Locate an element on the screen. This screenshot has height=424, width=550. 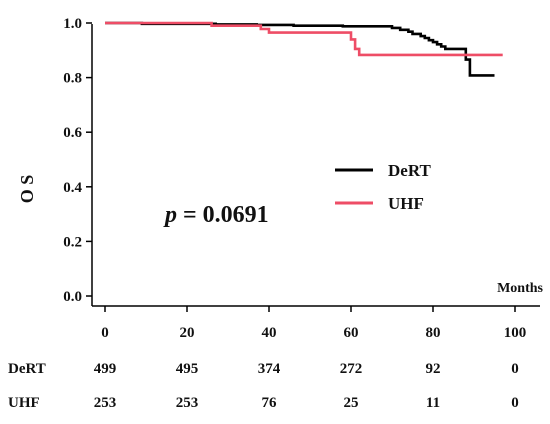
risk-cell: 76 is located at coordinates (270, 403).